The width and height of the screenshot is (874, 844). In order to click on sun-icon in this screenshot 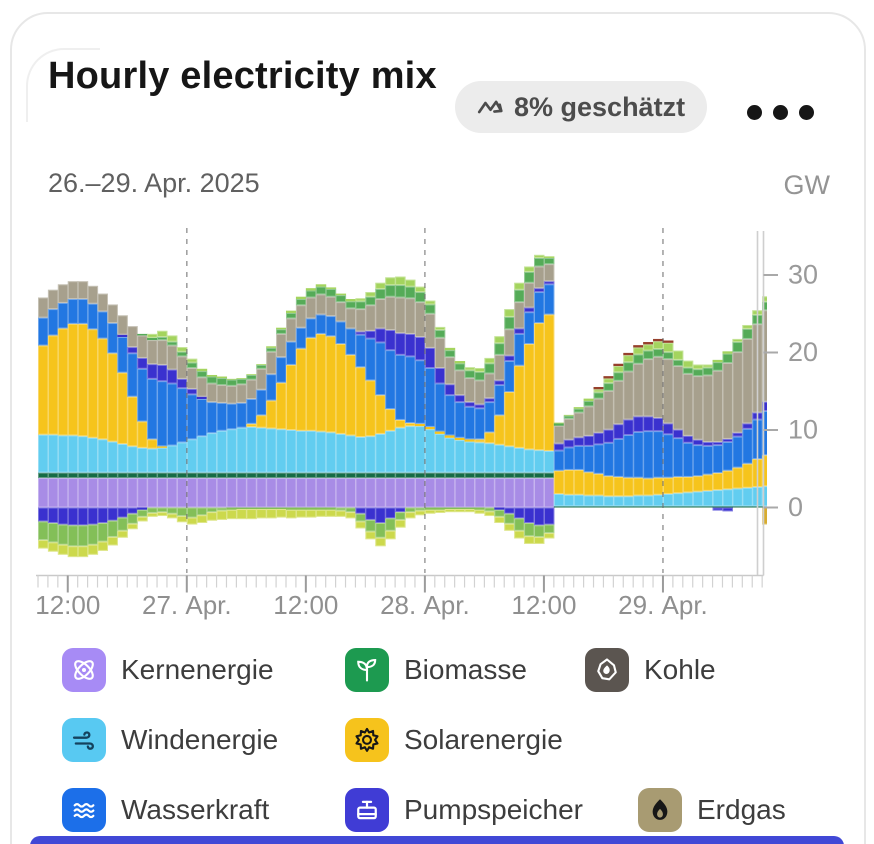, I will do `click(367, 740)`.